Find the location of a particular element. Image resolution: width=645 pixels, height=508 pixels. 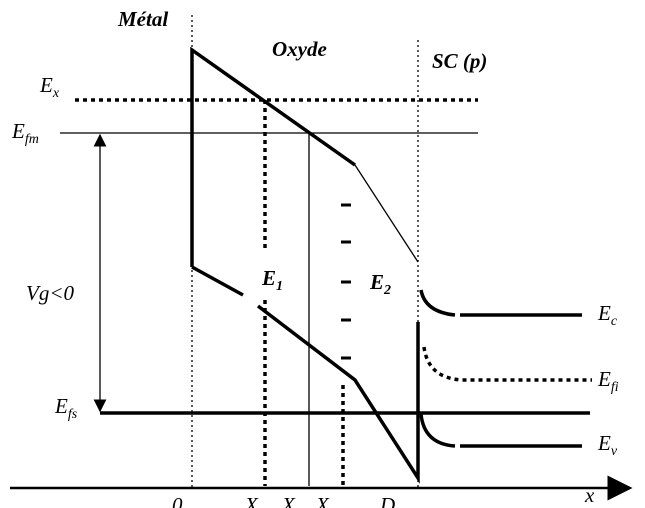

efm-label: Efm is located at coordinates (25, 133).